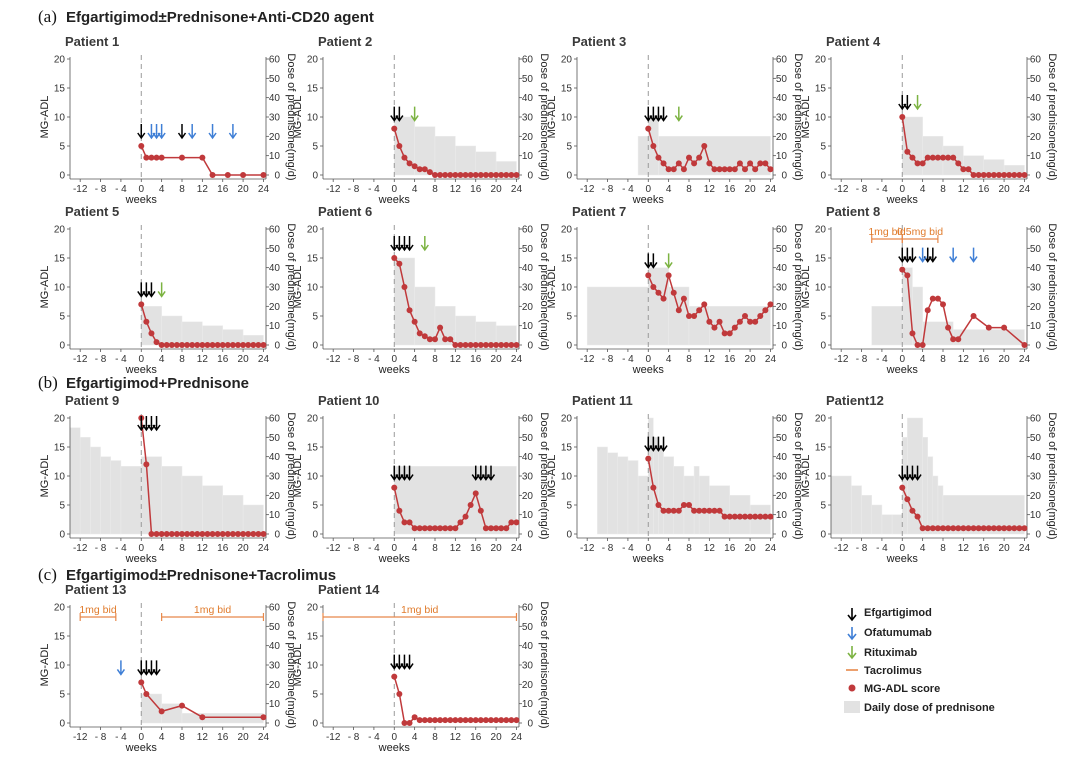 Image resolution: width=1080 pixels, height=770 pixels. Describe the element at coordinates (841, 548) in the screenshot. I see `x-tick-label: -12` at that location.